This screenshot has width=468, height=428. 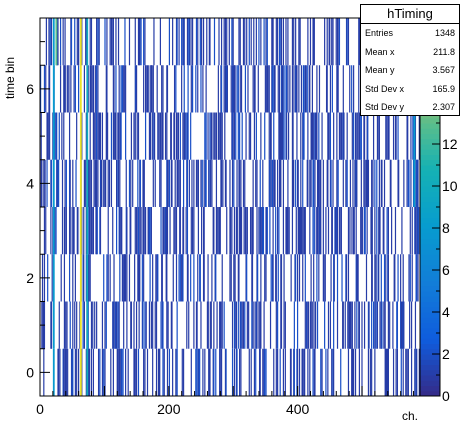 I want to click on x-tick-label: 400, so click(x=298, y=409).